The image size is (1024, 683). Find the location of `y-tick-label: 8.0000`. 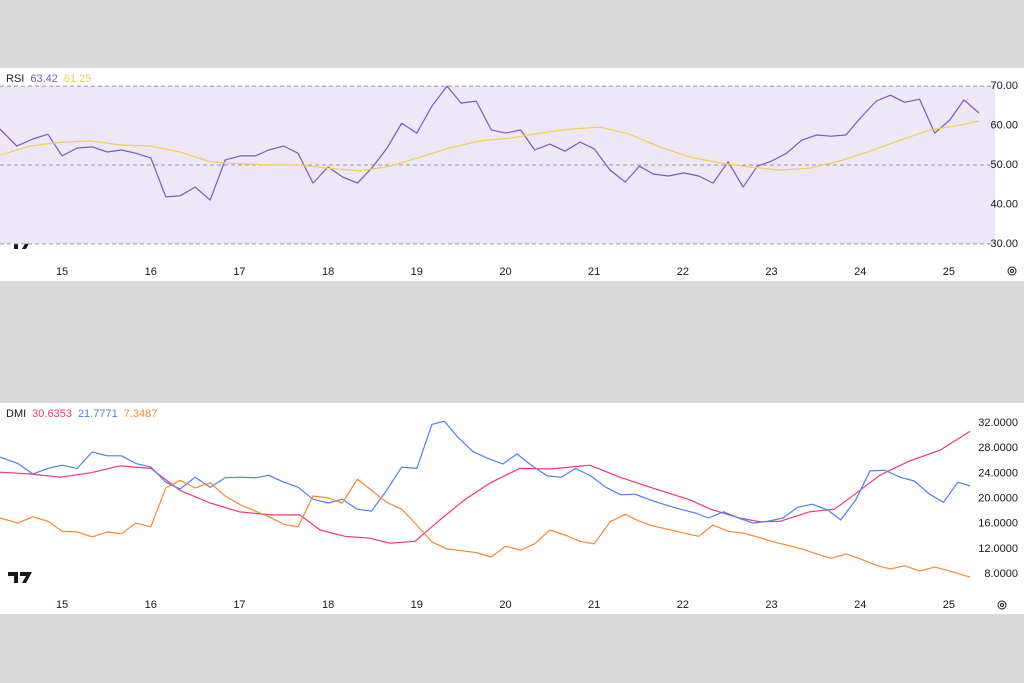

y-tick-label: 8.0000 is located at coordinates (1001, 574).